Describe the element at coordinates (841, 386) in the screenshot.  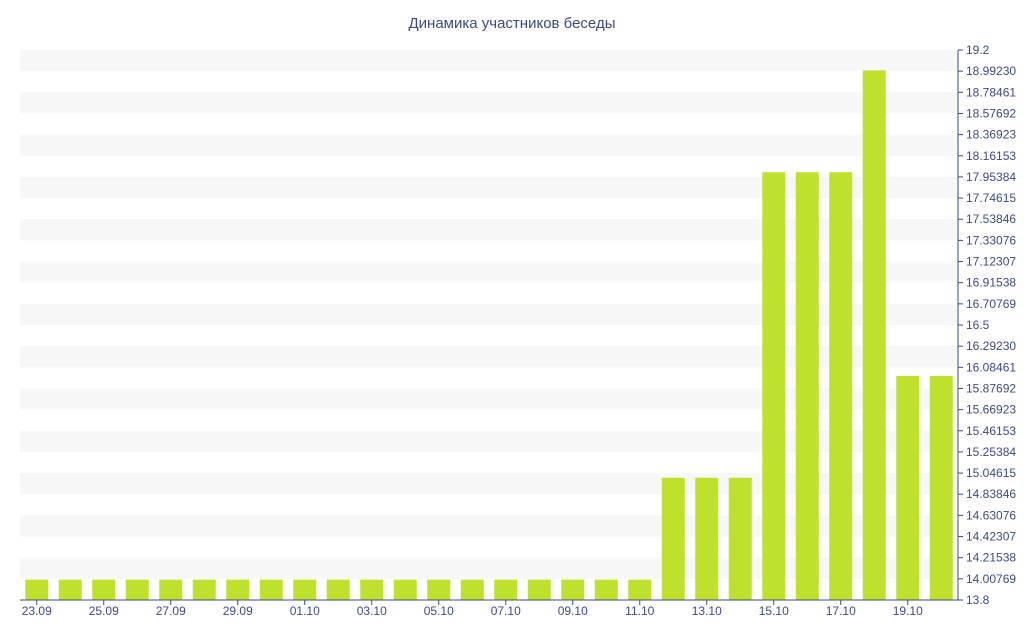
I see `bar-17.10` at that location.